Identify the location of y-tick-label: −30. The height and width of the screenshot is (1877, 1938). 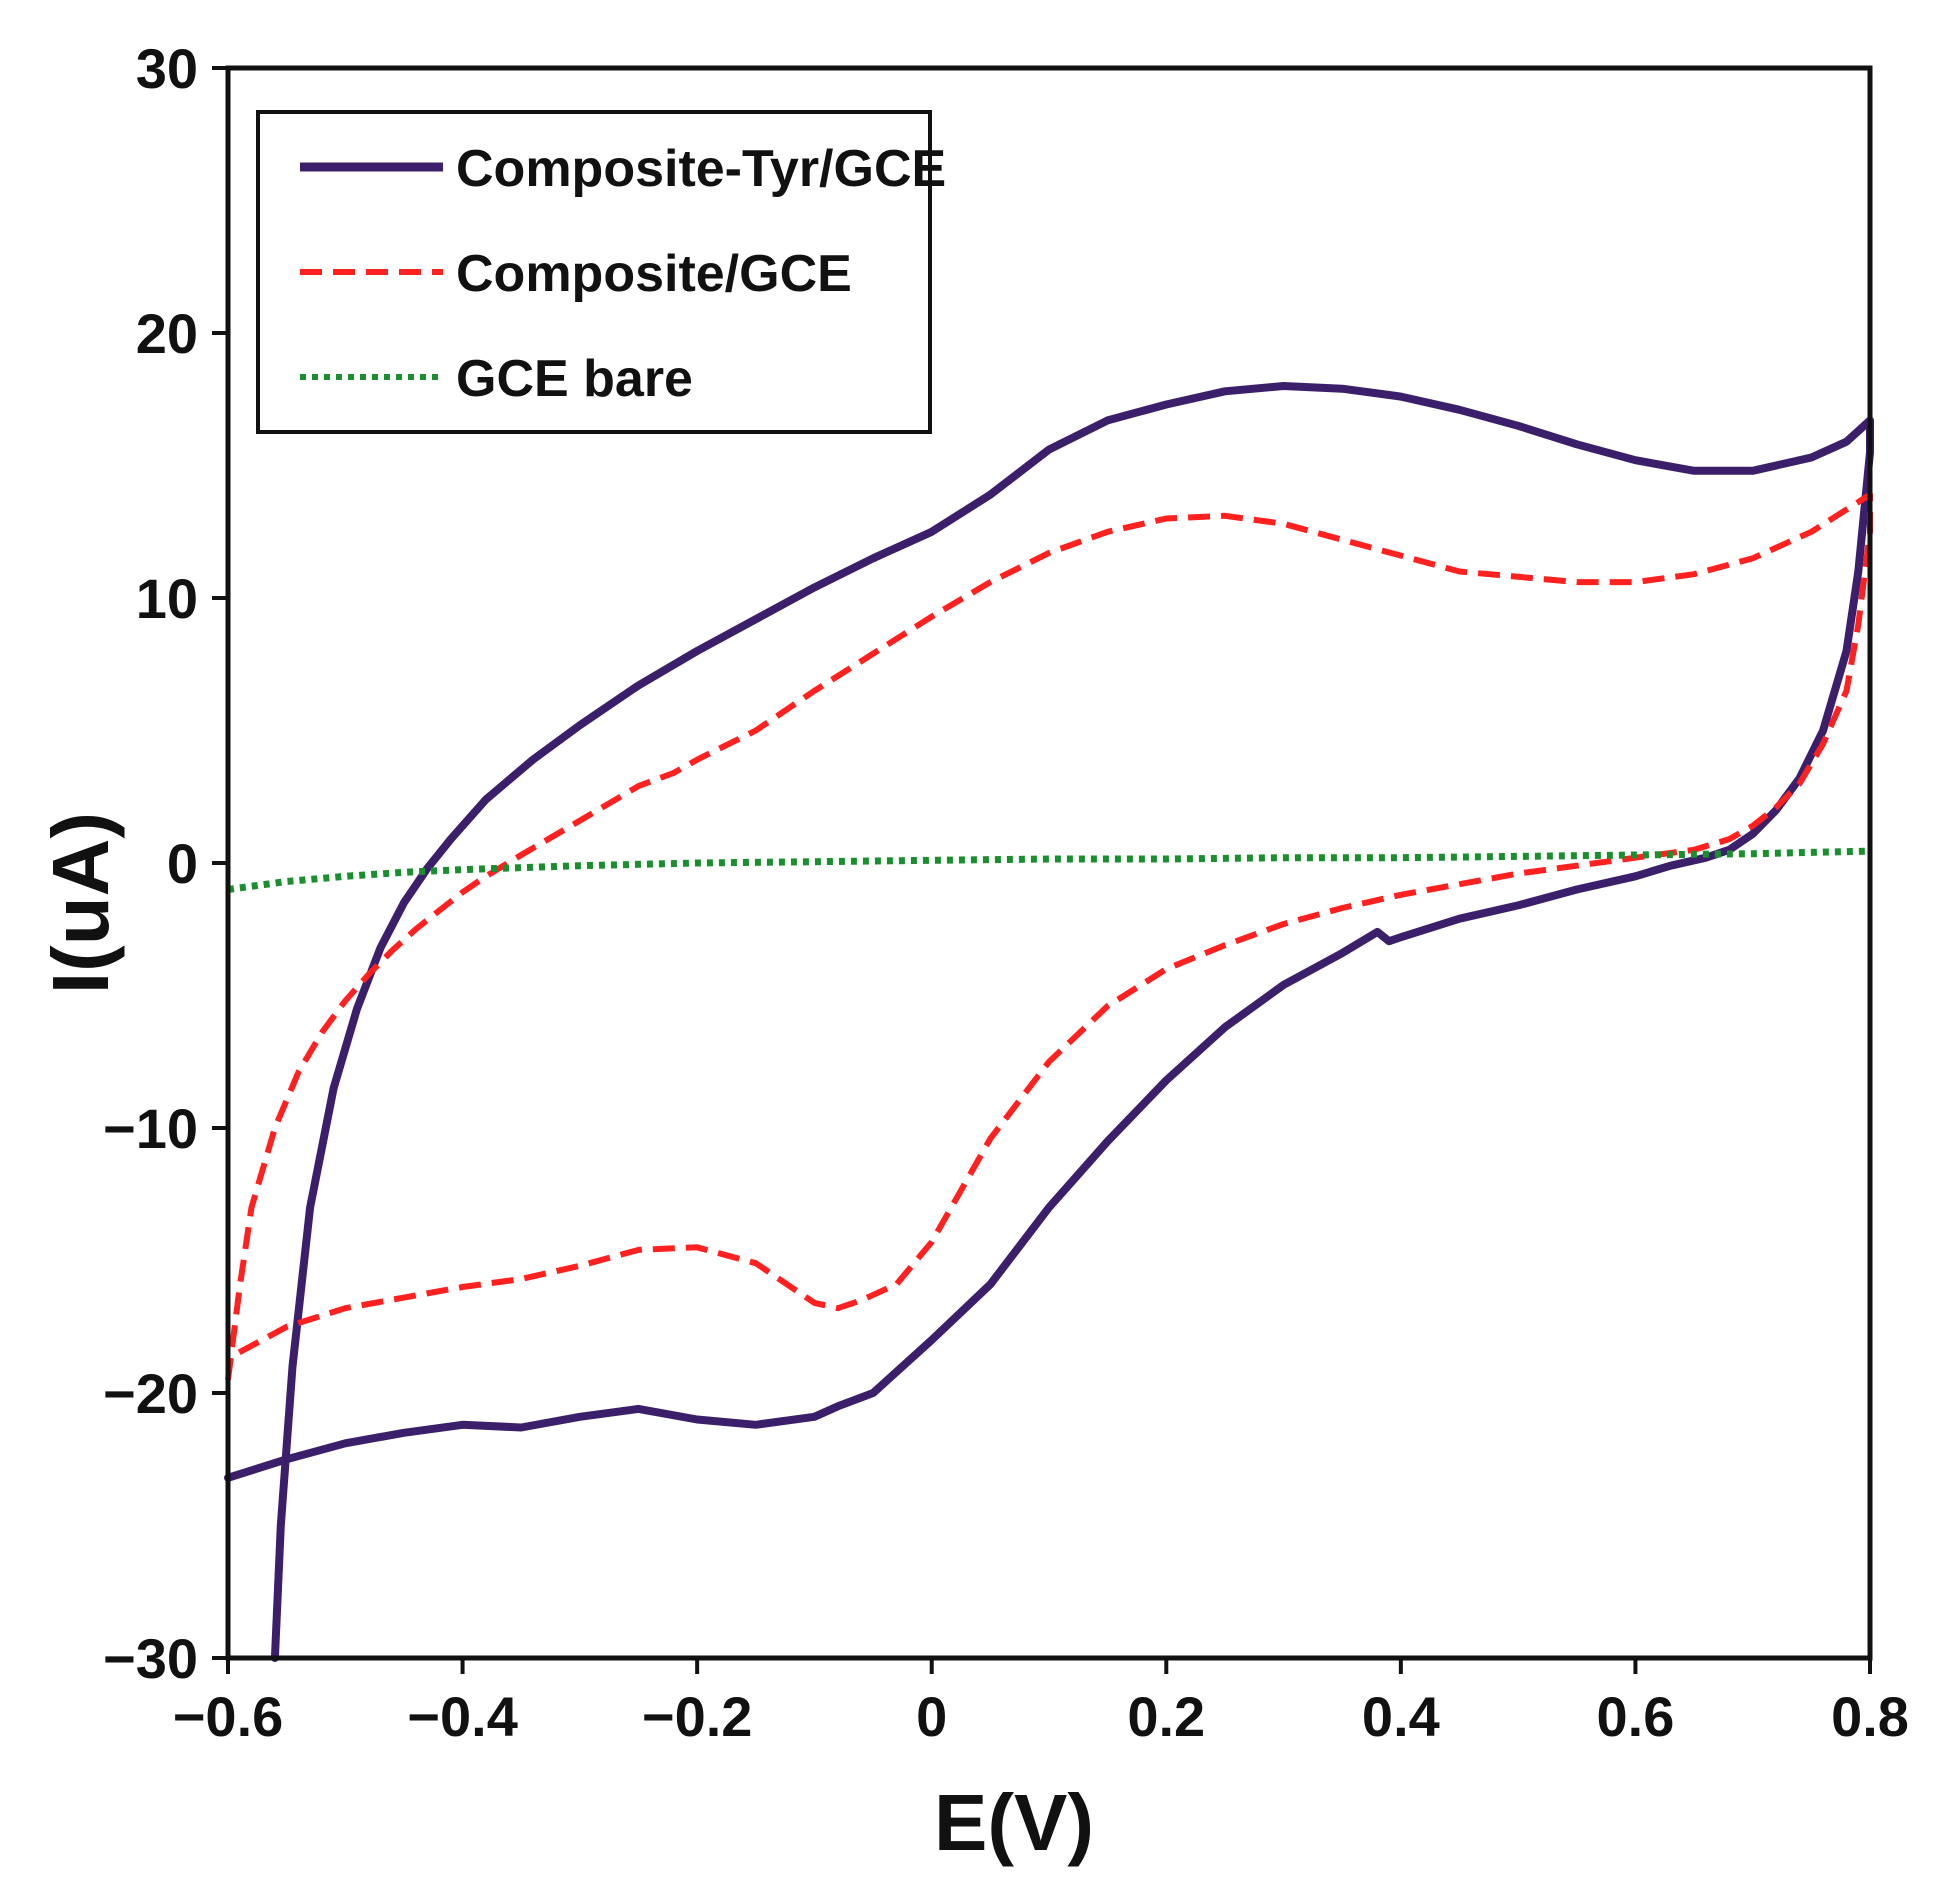
(150, 1658).